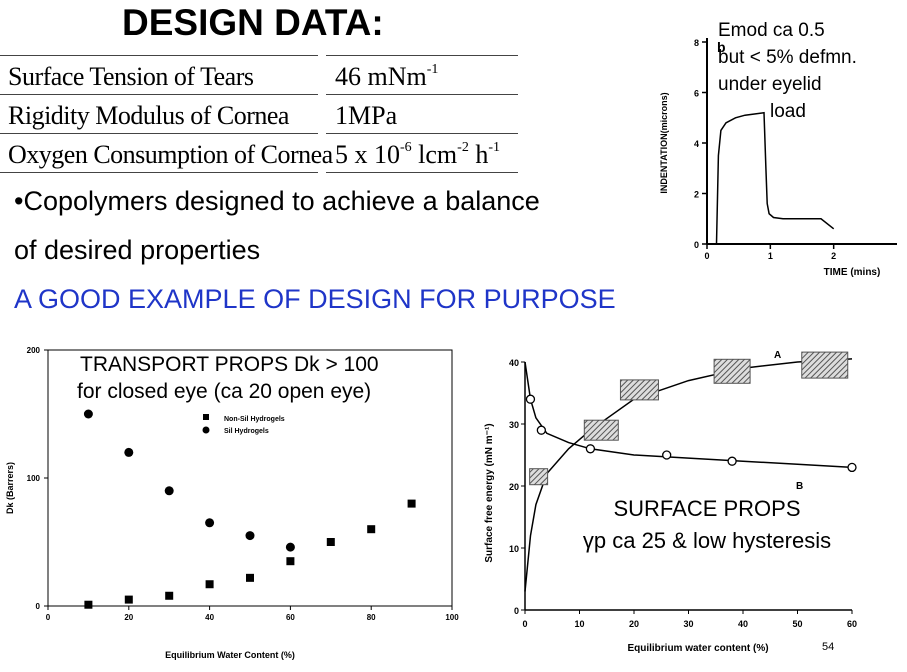 This screenshot has width=907, height=672. Describe the element at coordinates (206, 430) in the screenshot. I see `legend-marker-circle` at that location.